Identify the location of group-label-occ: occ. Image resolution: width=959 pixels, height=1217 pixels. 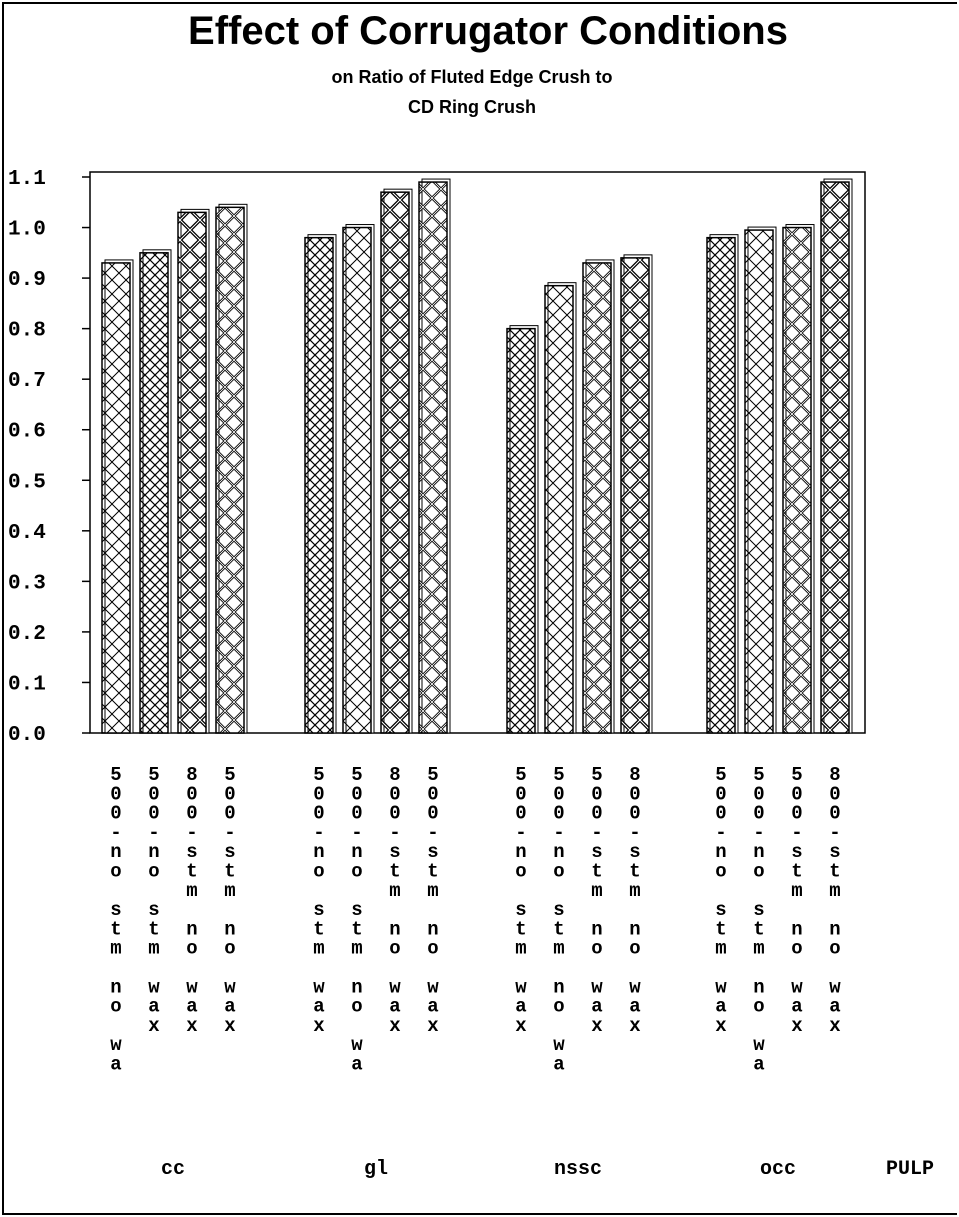
(778, 1169).